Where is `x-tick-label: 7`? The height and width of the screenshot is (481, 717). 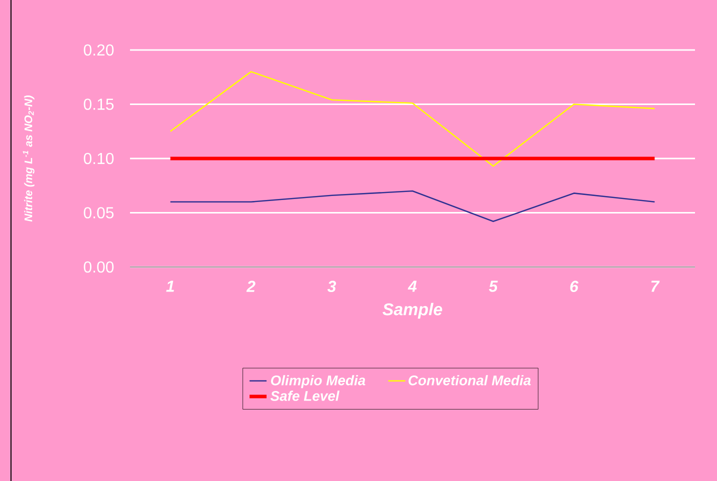 x-tick-label: 7 is located at coordinates (655, 286).